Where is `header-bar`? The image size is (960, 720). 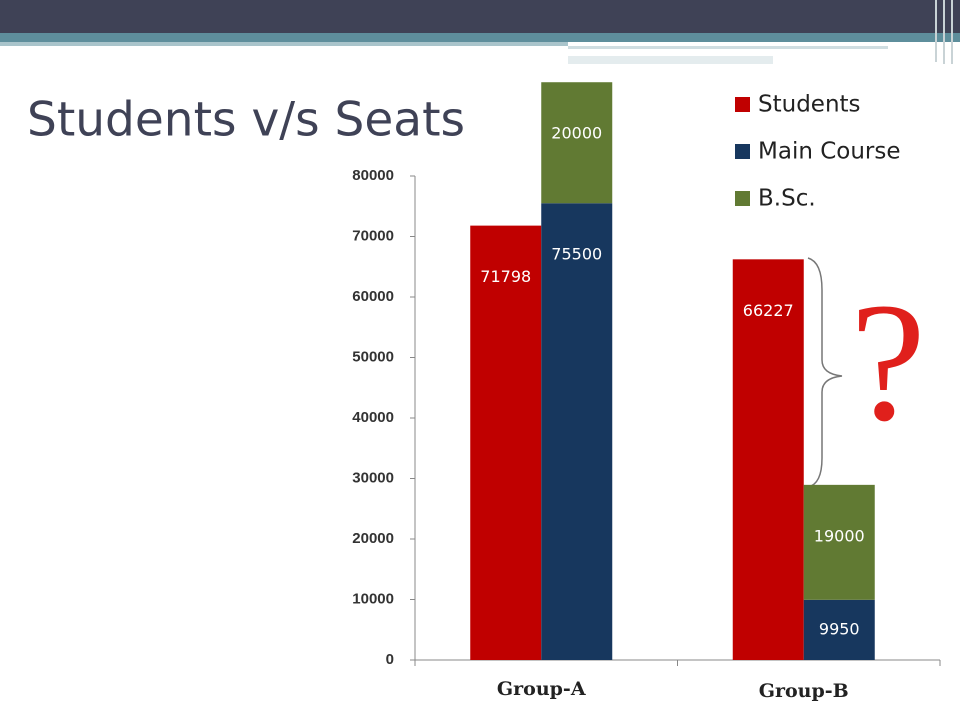
header-bar is located at coordinates (480, 16).